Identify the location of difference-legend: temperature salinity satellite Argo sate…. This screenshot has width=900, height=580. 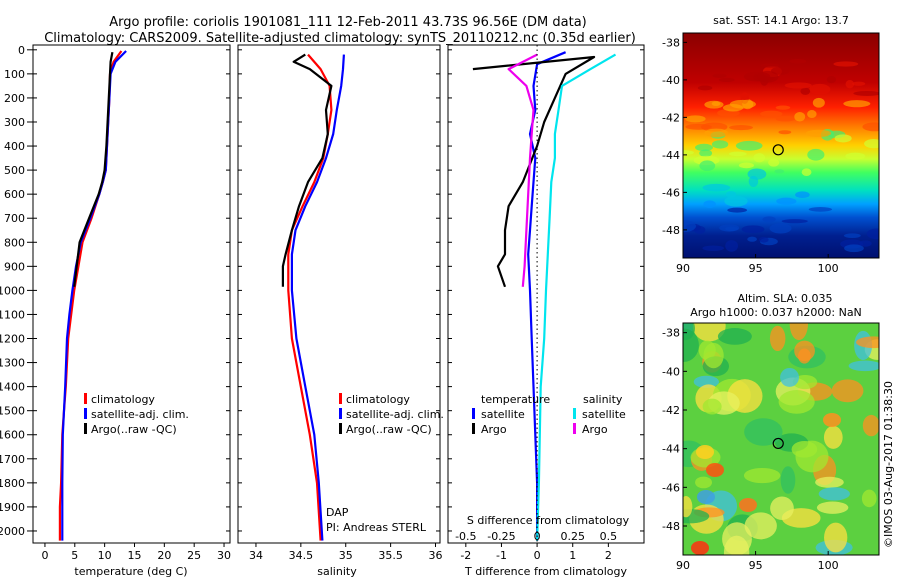
(549, 414).